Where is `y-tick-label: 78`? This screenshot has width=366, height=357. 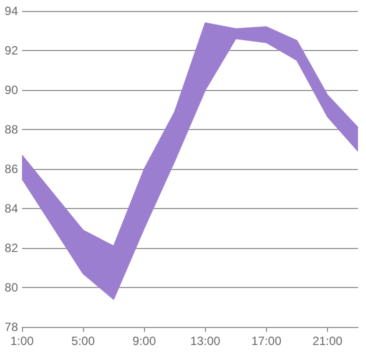
y-tick-label: 78 is located at coordinates (11, 327).